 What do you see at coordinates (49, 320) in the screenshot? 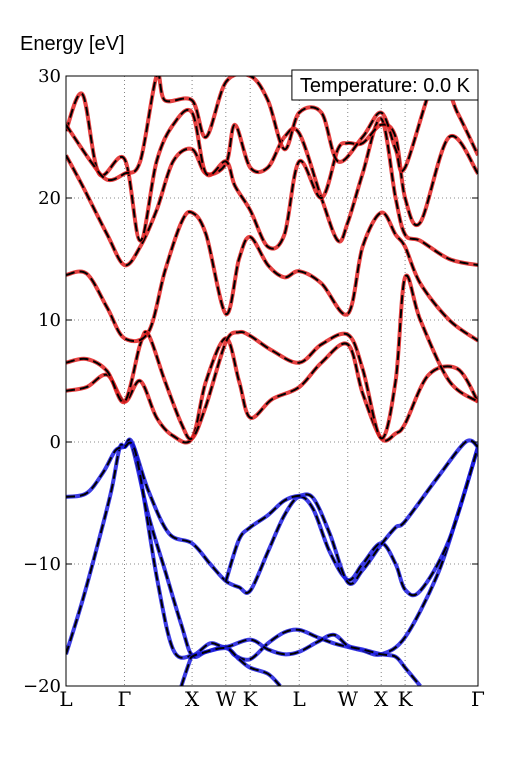
I see `y-tick-label: 10` at bounding box center [49, 320].